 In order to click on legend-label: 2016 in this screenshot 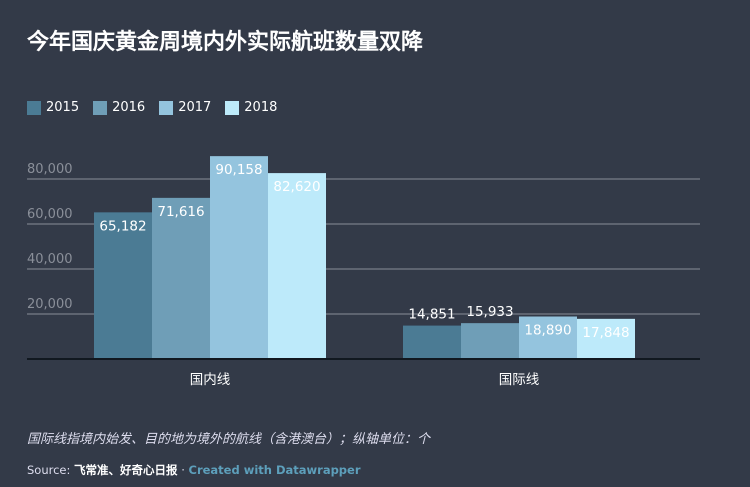, I will do `click(129, 107)`.